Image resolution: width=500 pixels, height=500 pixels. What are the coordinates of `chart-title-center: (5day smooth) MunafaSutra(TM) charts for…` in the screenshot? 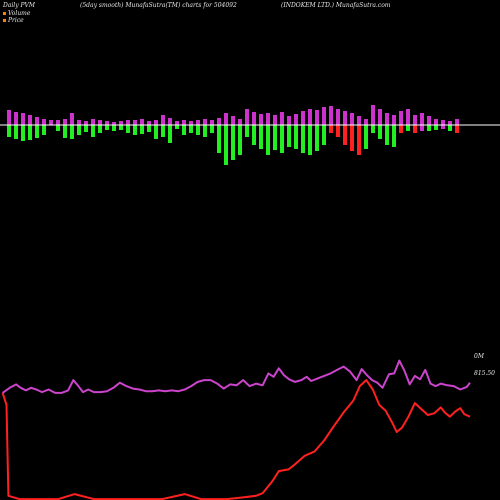 It's located at (158, 5).